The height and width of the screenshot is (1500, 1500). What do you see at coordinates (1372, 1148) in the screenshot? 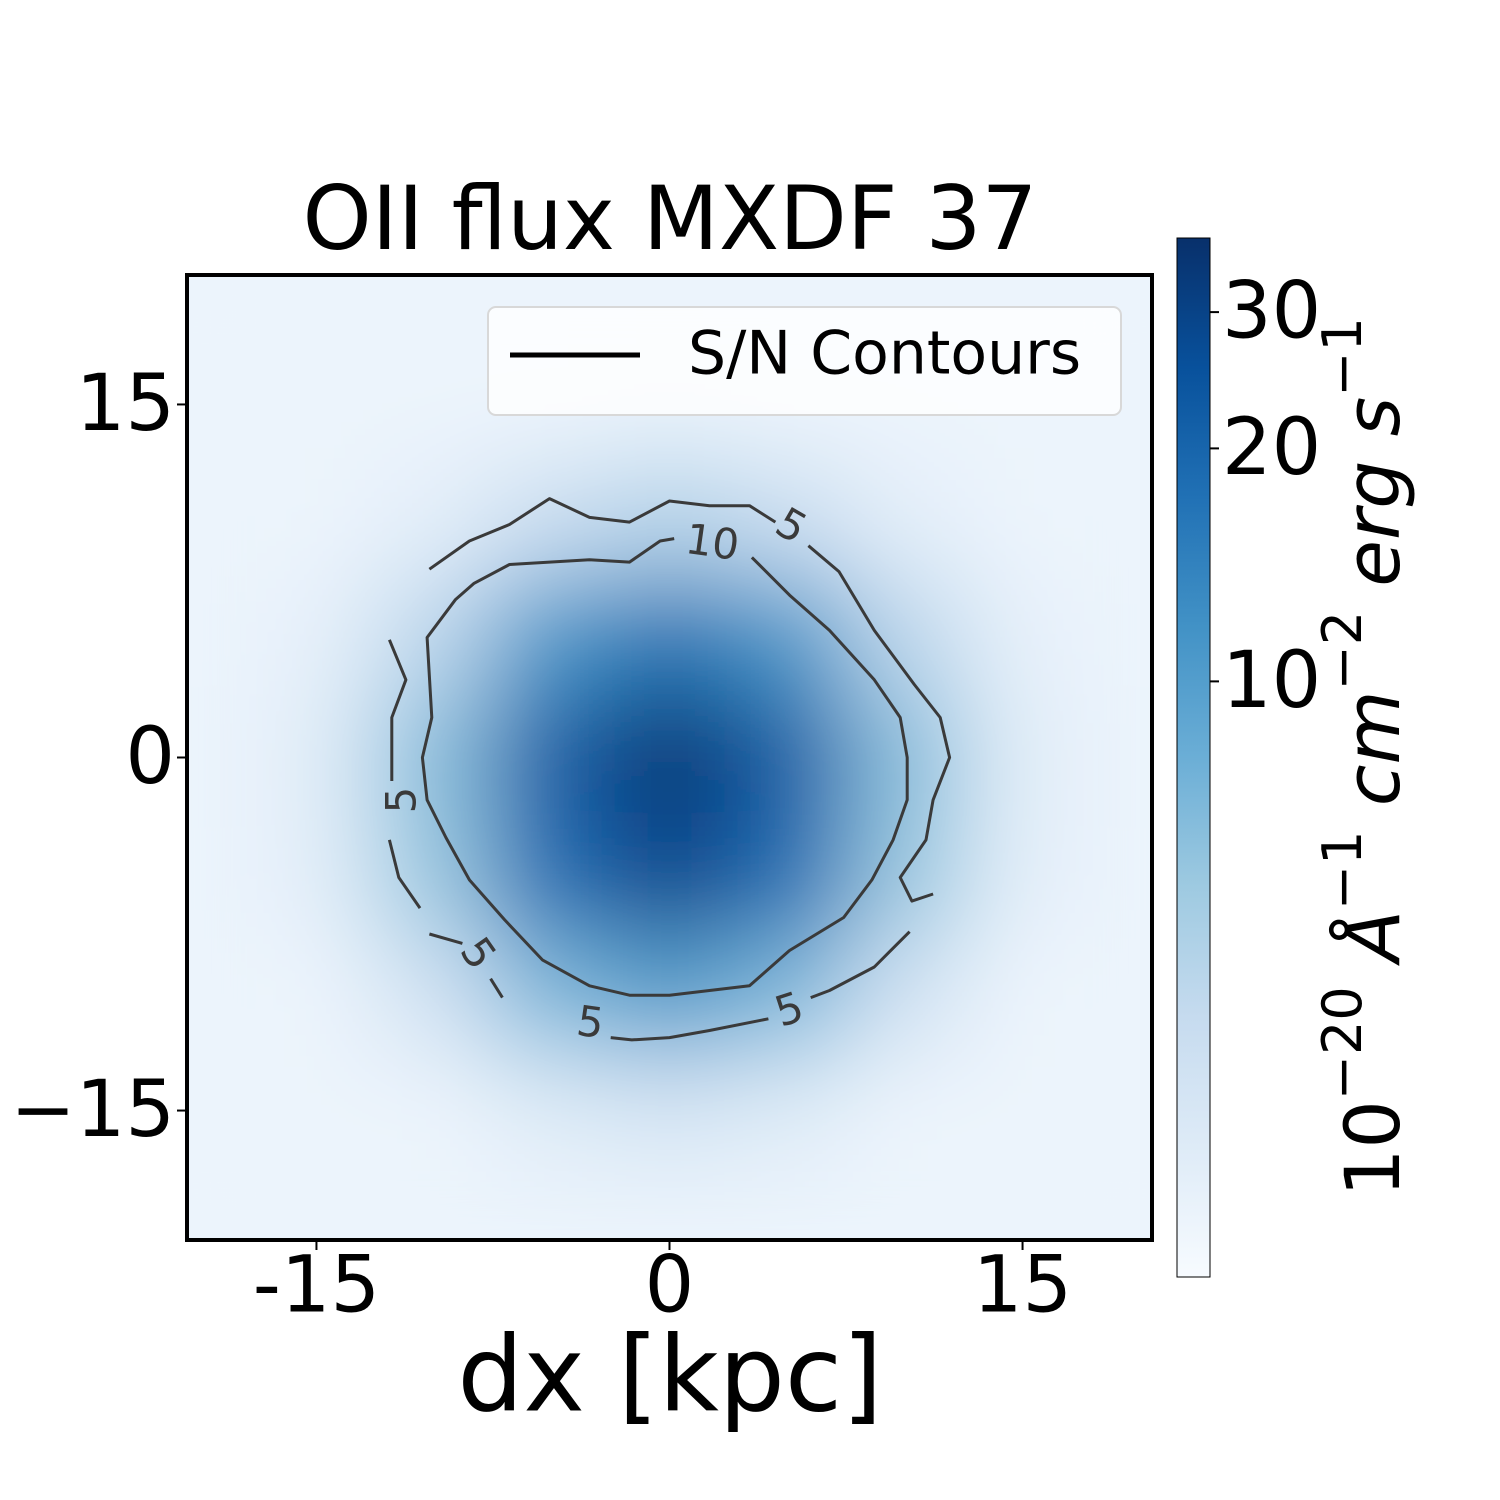
I see `colorbar-label-part: 10` at bounding box center [1372, 1148].